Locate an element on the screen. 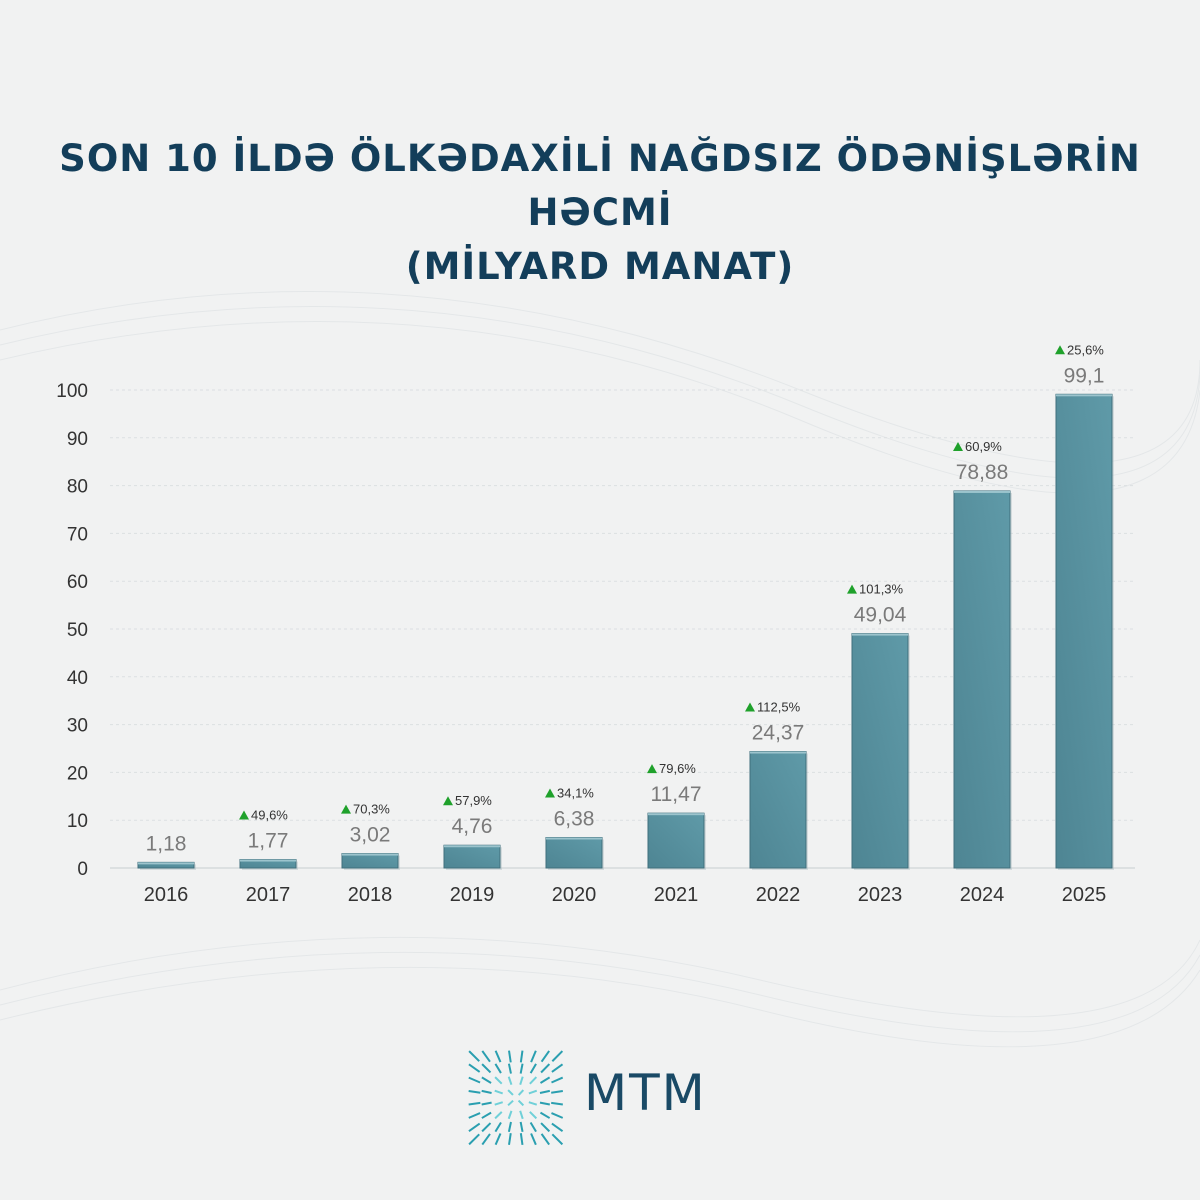 The image size is (1200, 1200). value-label: 6,38 is located at coordinates (574, 819).